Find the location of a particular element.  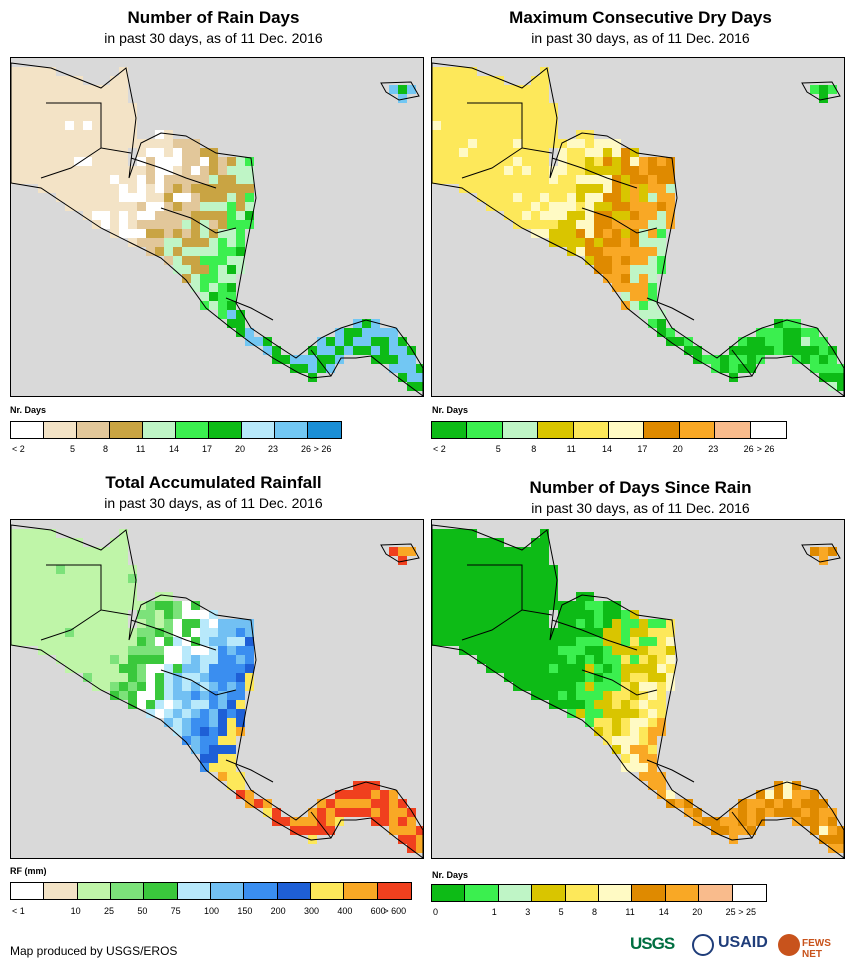

country-border is located at coordinates (71, 163).